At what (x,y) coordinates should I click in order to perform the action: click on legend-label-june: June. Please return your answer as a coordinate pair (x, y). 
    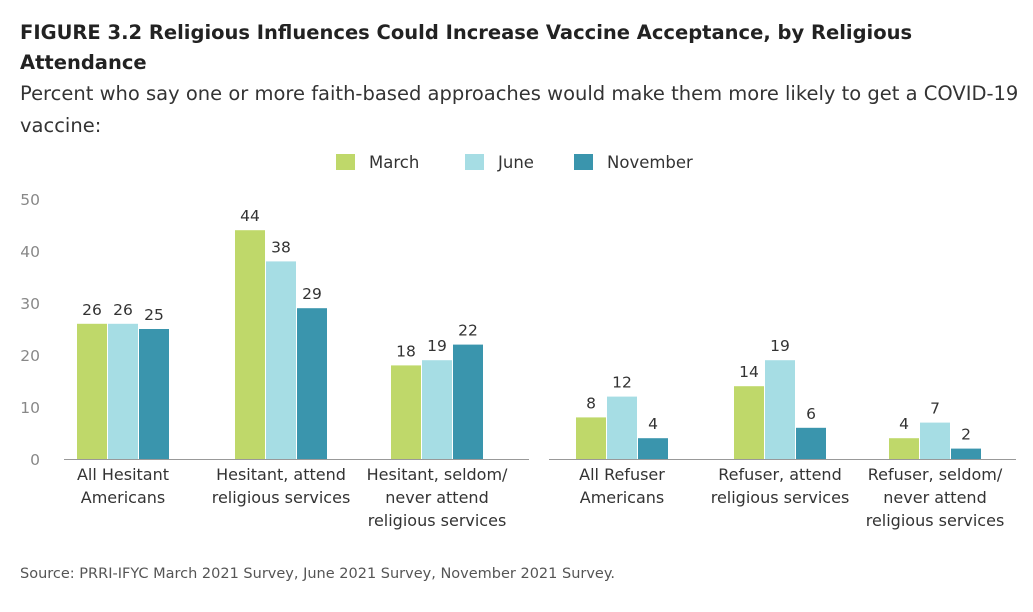
    Looking at the image, I should click on (515, 162).